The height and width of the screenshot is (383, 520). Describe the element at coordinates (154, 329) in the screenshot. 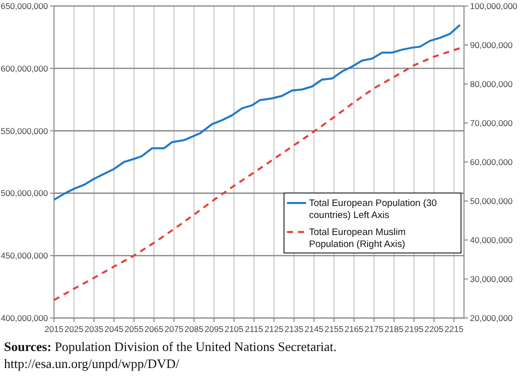

I see `x-tick-label: 2065` at that location.